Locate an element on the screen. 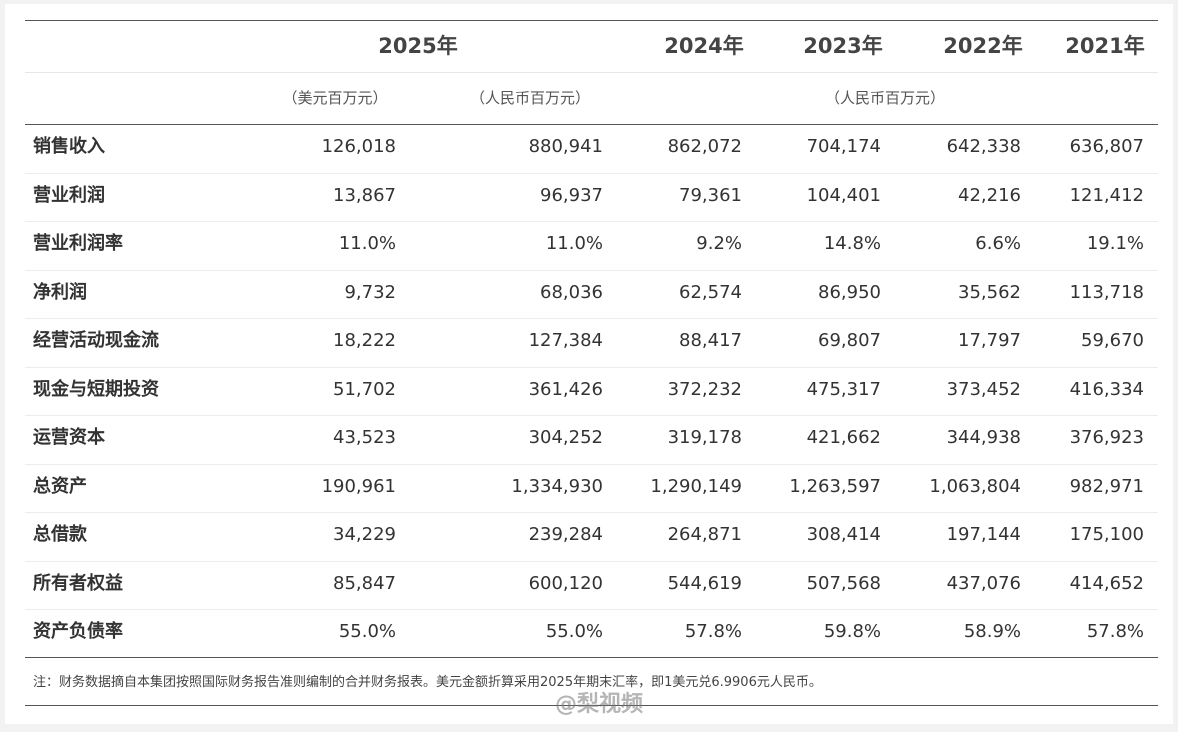 This screenshot has width=1178, height=732. cell-value: 372,232 is located at coordinates (704, 389).